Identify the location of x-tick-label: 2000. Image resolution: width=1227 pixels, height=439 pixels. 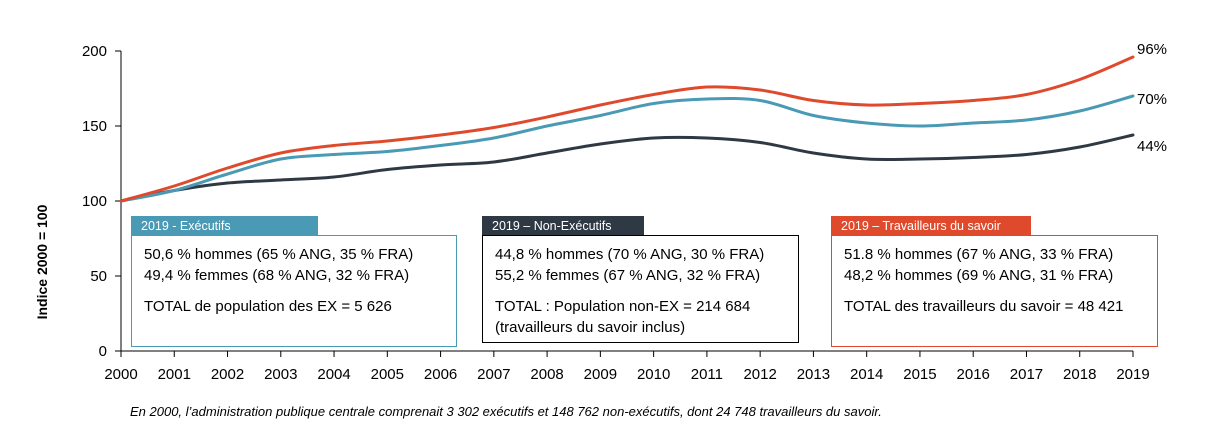
(120, 374).